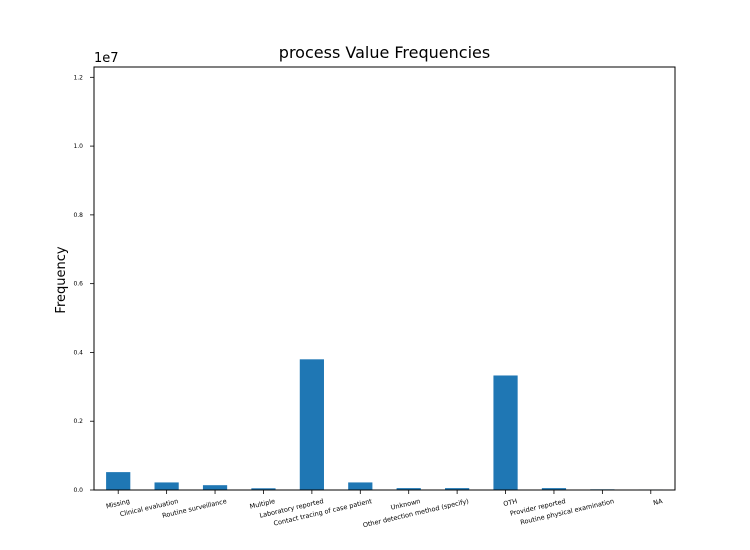 Image resolution: width=750 pixels, height=550 pixels. I want to click on y-tick-label: 0.8, so click(78, 215).